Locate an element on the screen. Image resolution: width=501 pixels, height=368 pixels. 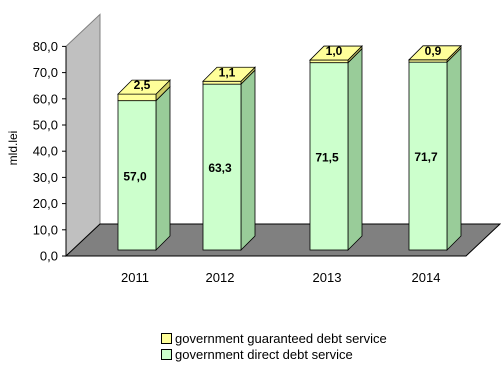
x-tick-label: 2014 is located at coordinates (426, 277).